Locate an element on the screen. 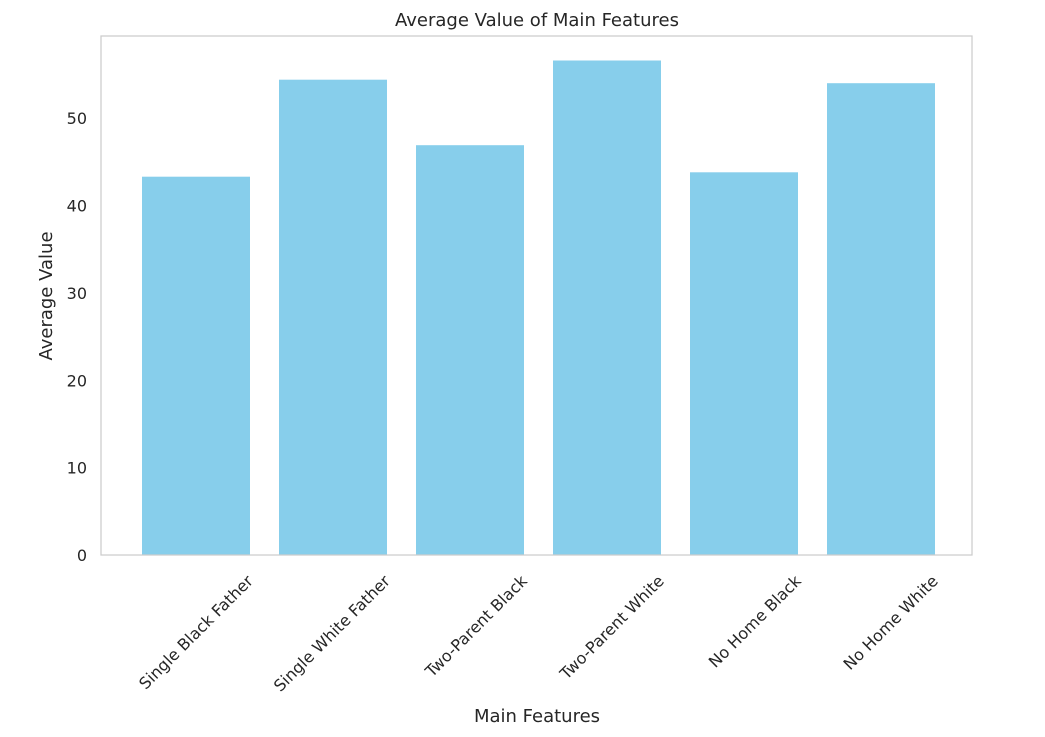 This screenshot has height=737, width=1045. y-tick-label: 40 is located at coordinates (77, 206).